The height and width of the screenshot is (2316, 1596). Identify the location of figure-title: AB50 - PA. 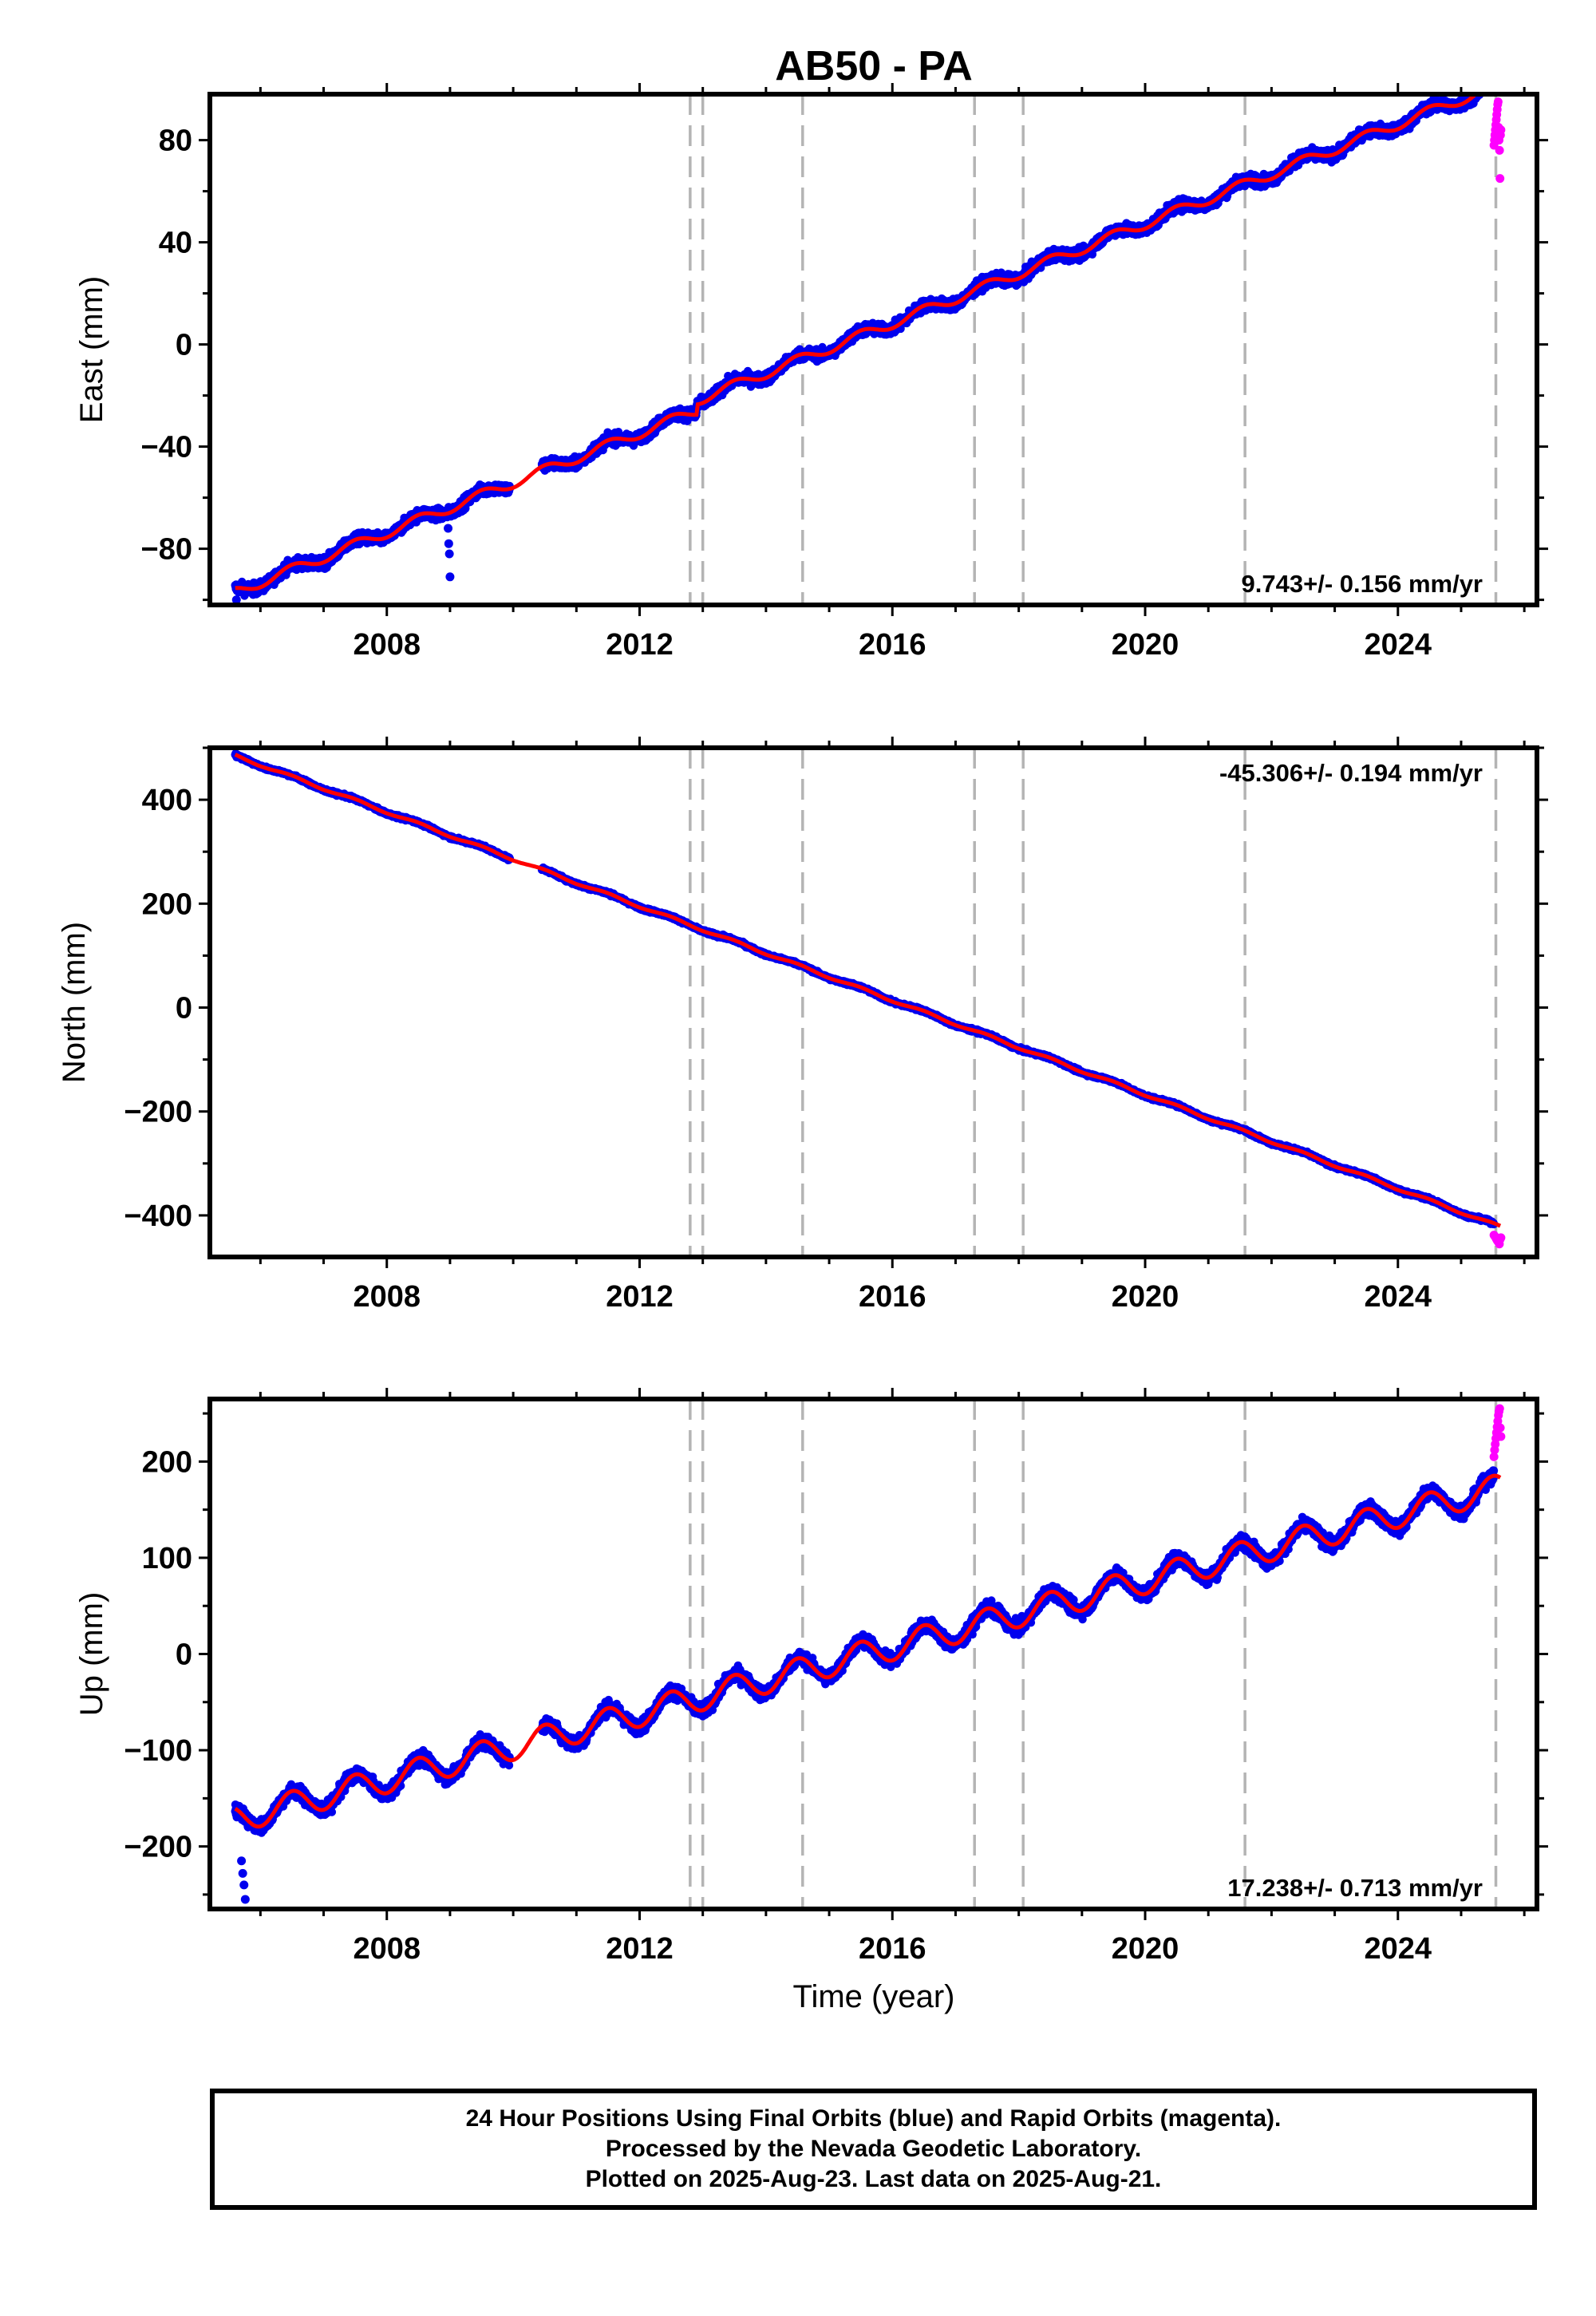
(874, 66).